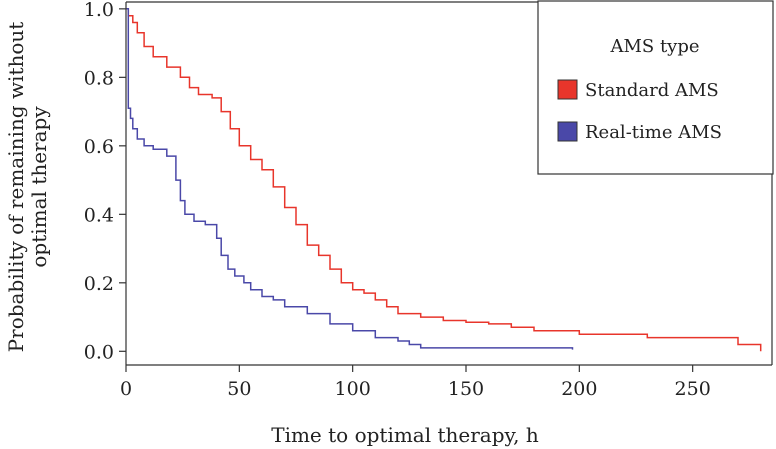  What do you see at coordinates (39, 187) in the screenshot?
I see `y-axis-title-line-2: optimal therapy` at bounding box center [39, 187].